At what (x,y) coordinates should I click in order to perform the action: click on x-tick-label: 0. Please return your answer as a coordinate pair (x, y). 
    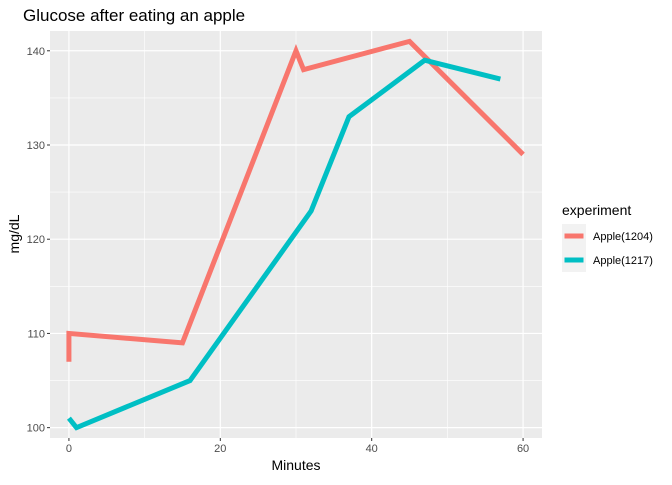
    Looking at the image, I should click on (69, 449).